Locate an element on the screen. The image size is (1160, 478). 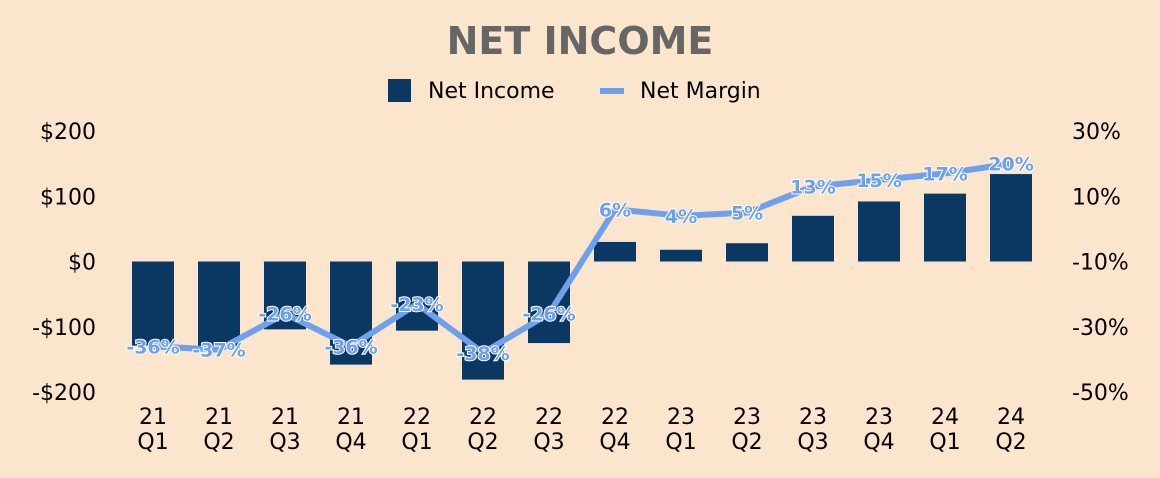
net-margin-data-label: -23% is located at coordinates (416, 305).